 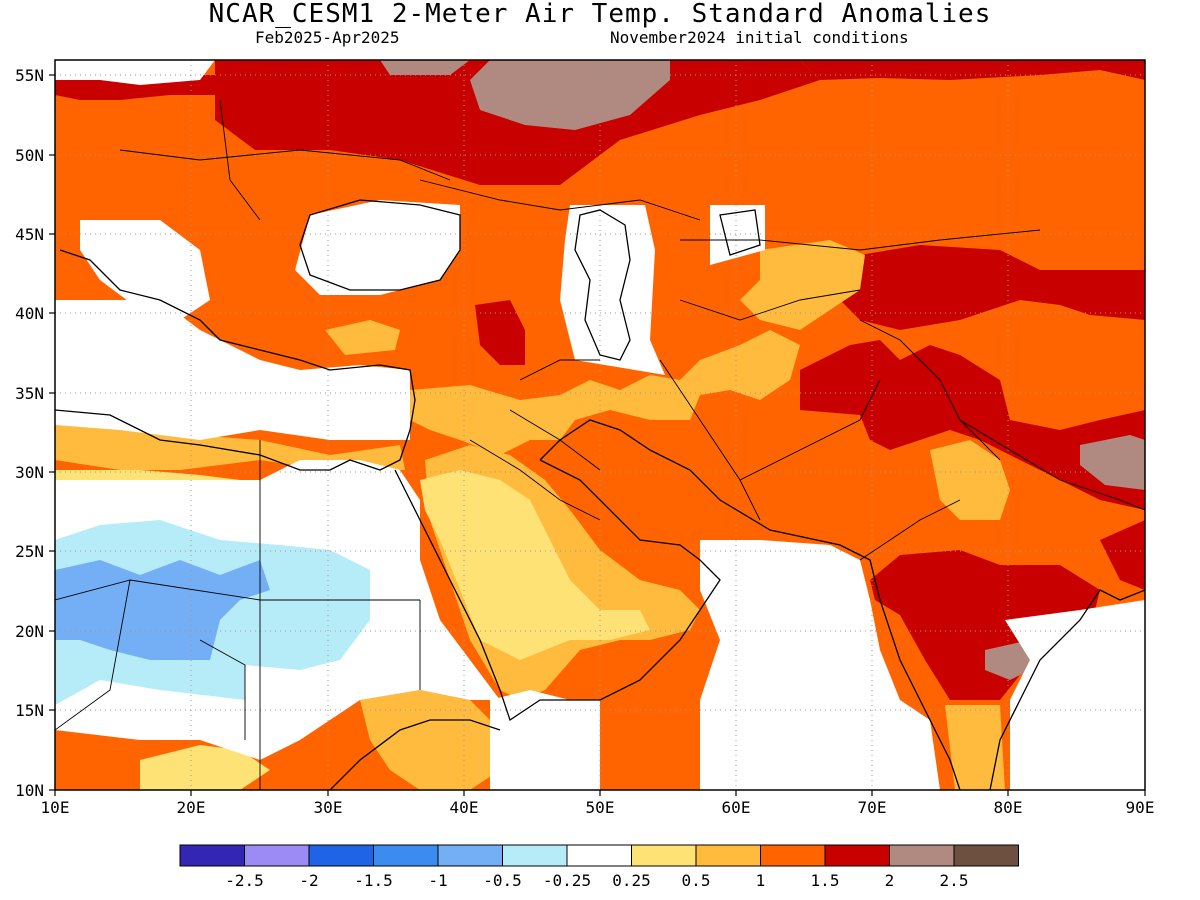 What do you see at coordinates (545, 740) in the screenshot?
I see `anomaly-region-gulfaden-white` at bounding box center [545, 740].